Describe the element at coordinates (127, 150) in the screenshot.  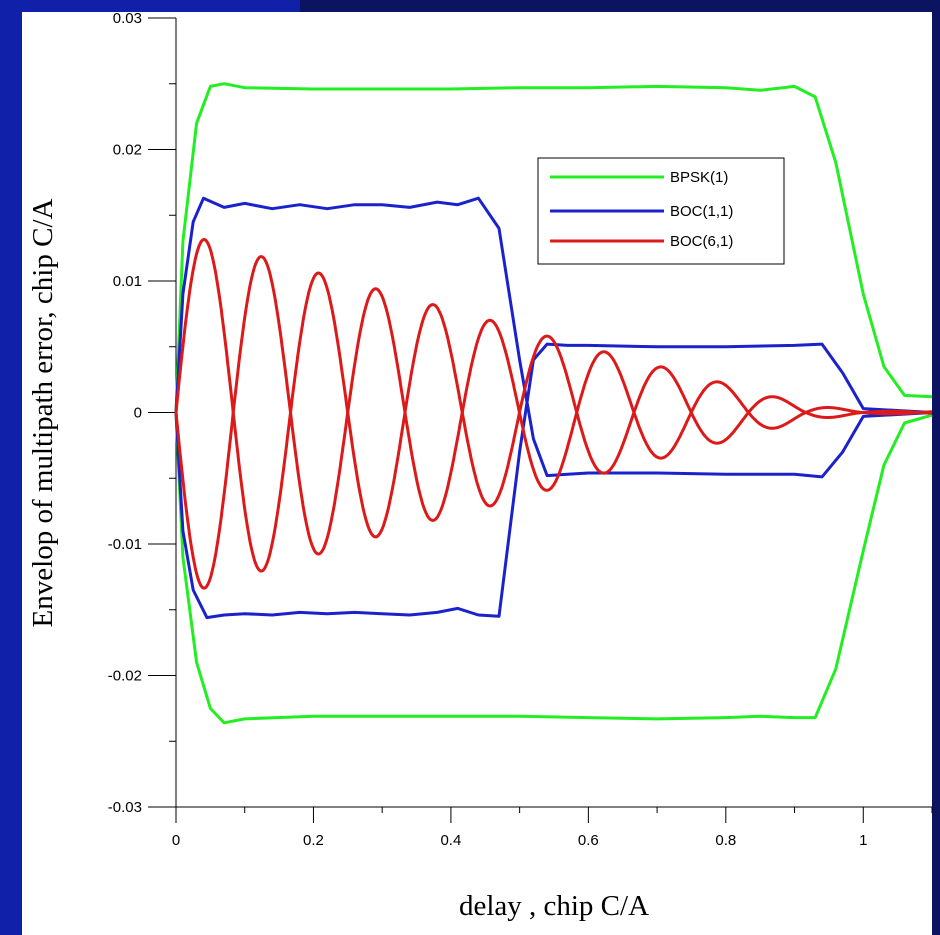
I see `y-tick-label: 0.02` at that location.